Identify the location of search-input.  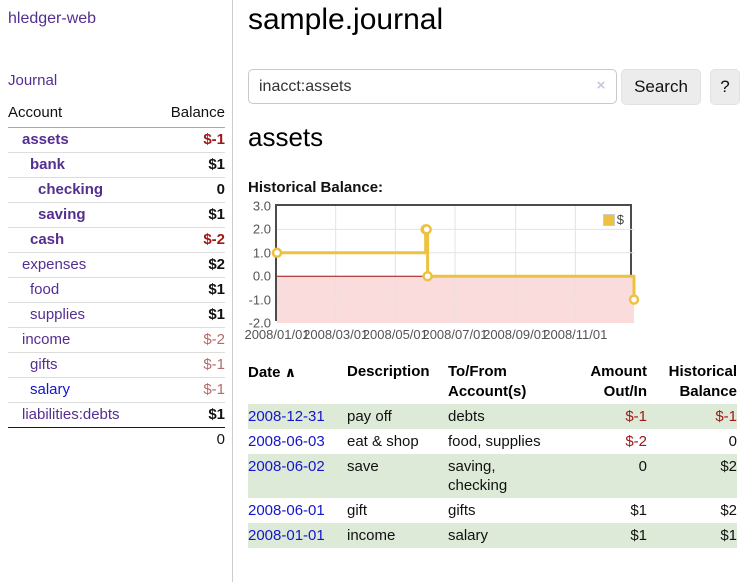
(432, 86).